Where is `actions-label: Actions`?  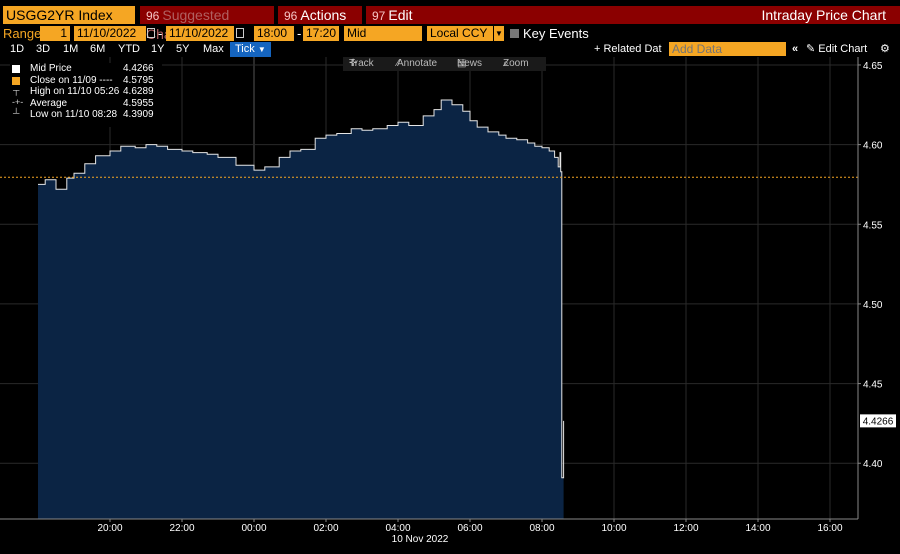 actions-label: Actions is located at coordinates (323, 15).